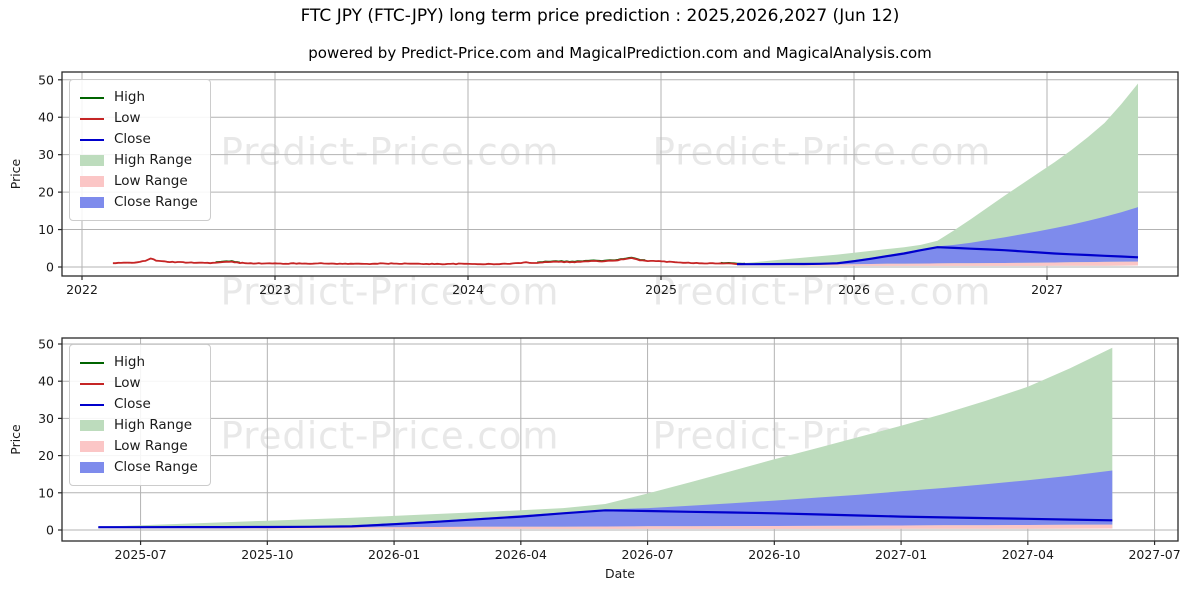 The image size is (1200, 600). I want to click on x-axis-label: Date, so click(620, 573).